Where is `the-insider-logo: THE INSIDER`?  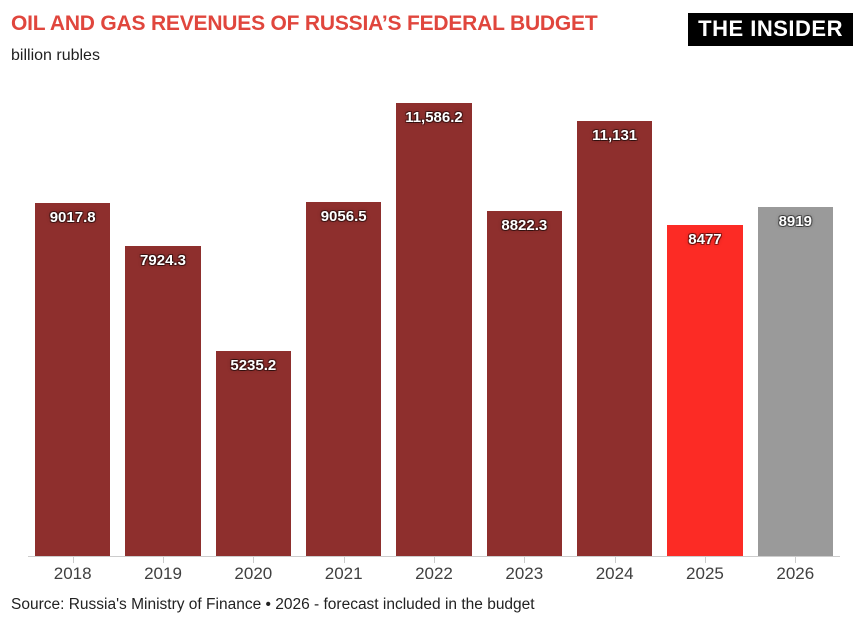 the-insider-logo: THE INSIDER is located at coordinates (770, 30).